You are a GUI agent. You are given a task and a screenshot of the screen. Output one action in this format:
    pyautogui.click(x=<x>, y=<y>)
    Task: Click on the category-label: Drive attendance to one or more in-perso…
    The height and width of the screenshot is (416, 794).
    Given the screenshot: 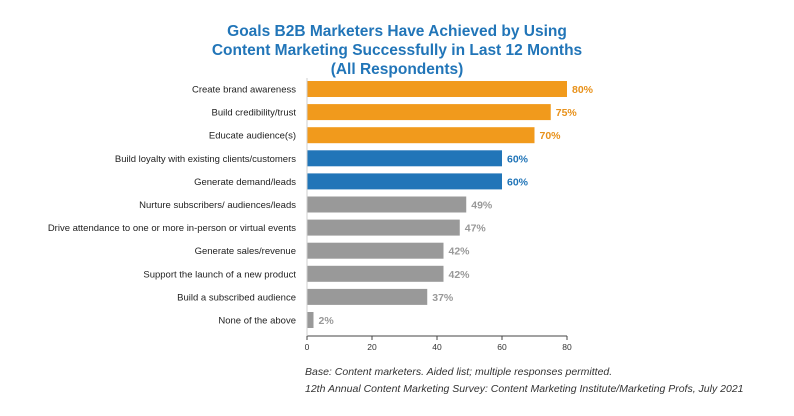 What is the action you would take?
    pyautogui.click(x=172, y=228)
    